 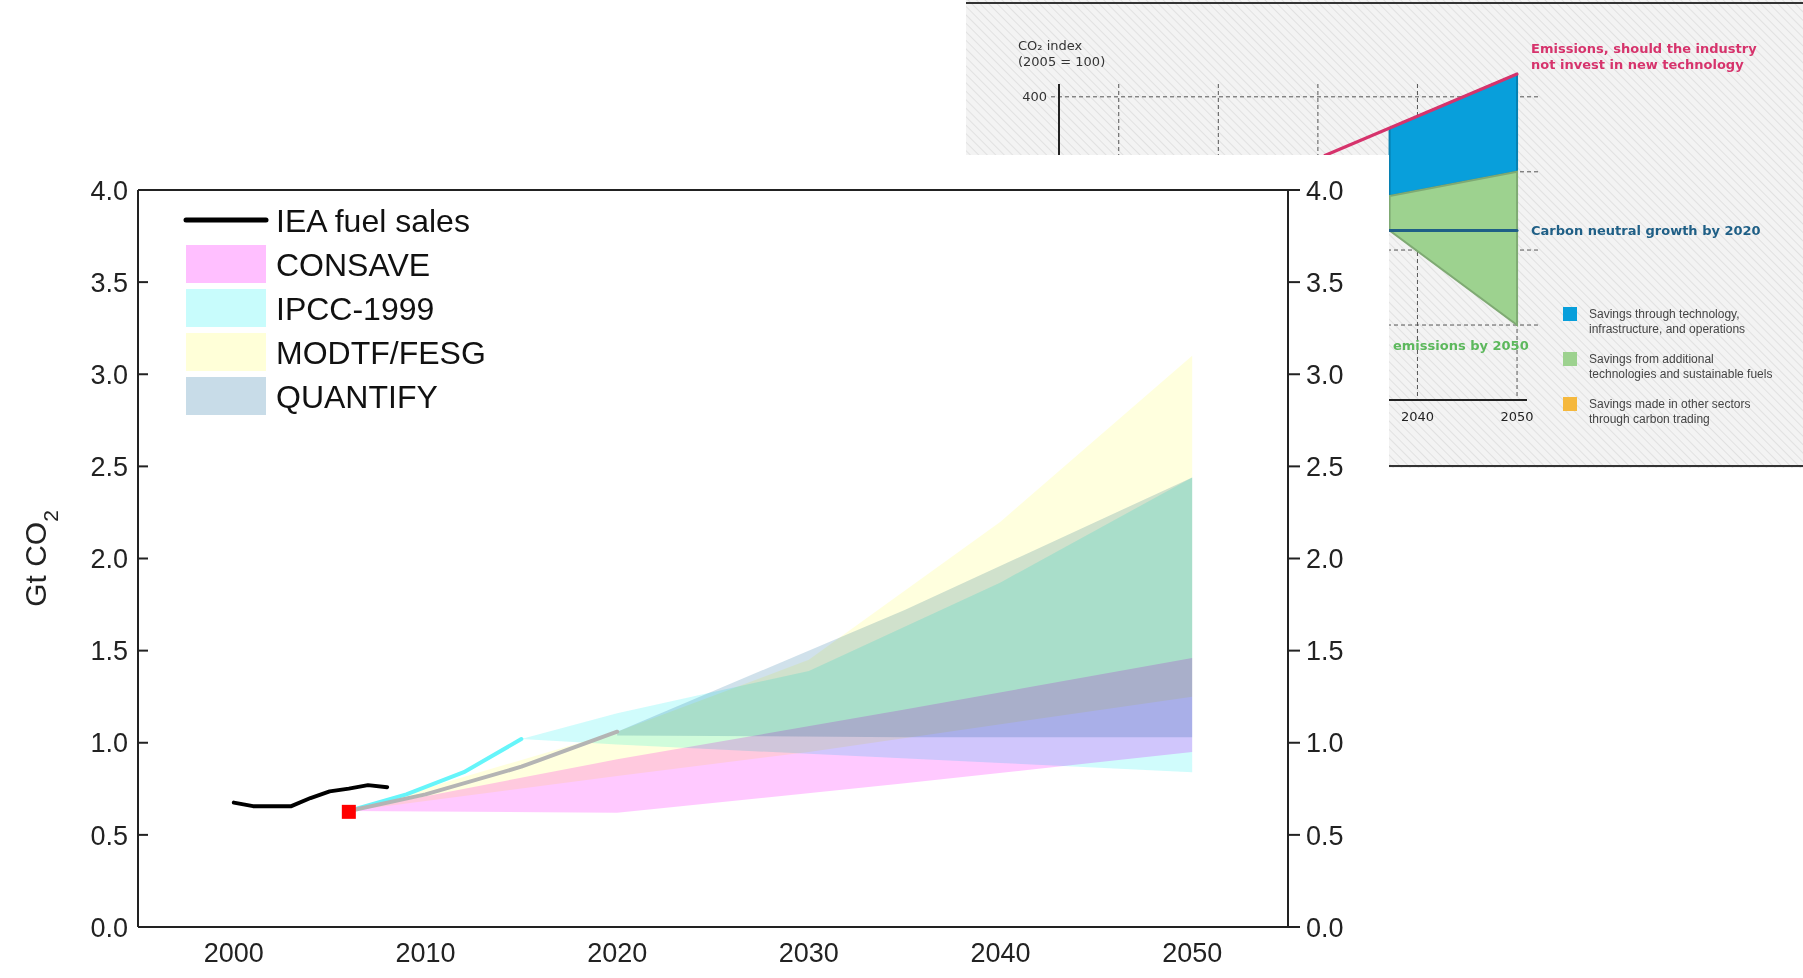 I want to click on x-tick-label: 2030, so click(x=808, y=953).